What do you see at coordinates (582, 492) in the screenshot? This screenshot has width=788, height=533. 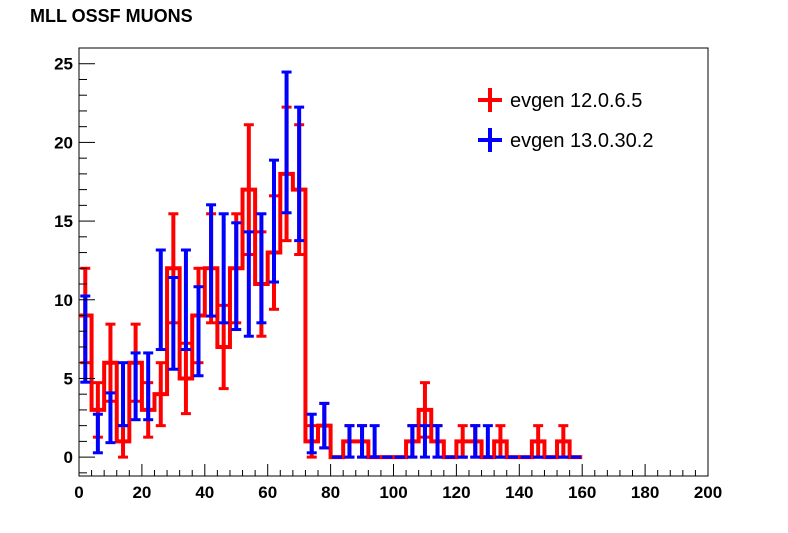 I see `x-tick-label: 160` at bounding box center [582, 492].